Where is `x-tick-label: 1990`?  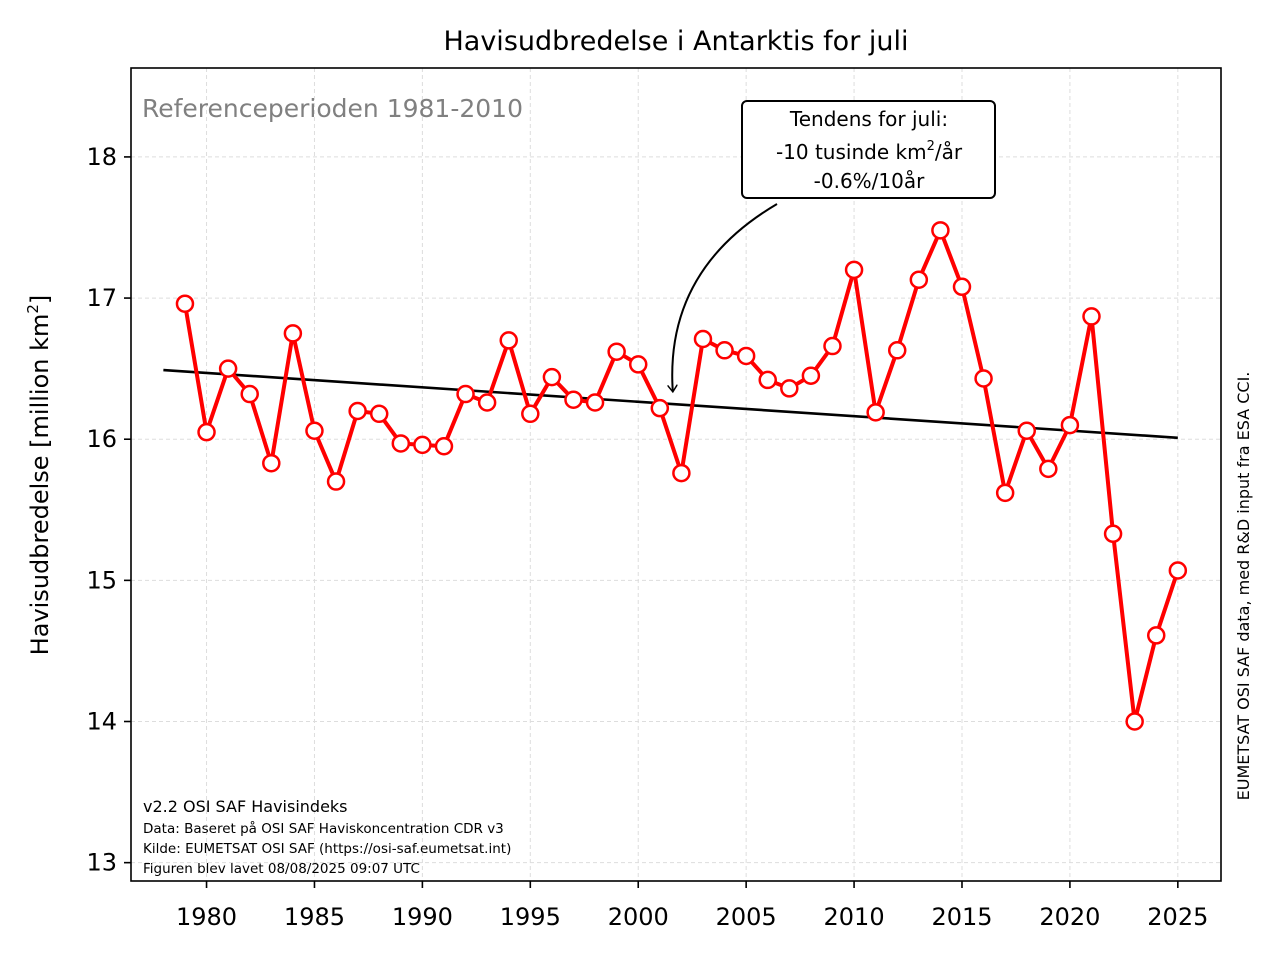 x-tick-label: 1990 is located at coordinates (422, 917).